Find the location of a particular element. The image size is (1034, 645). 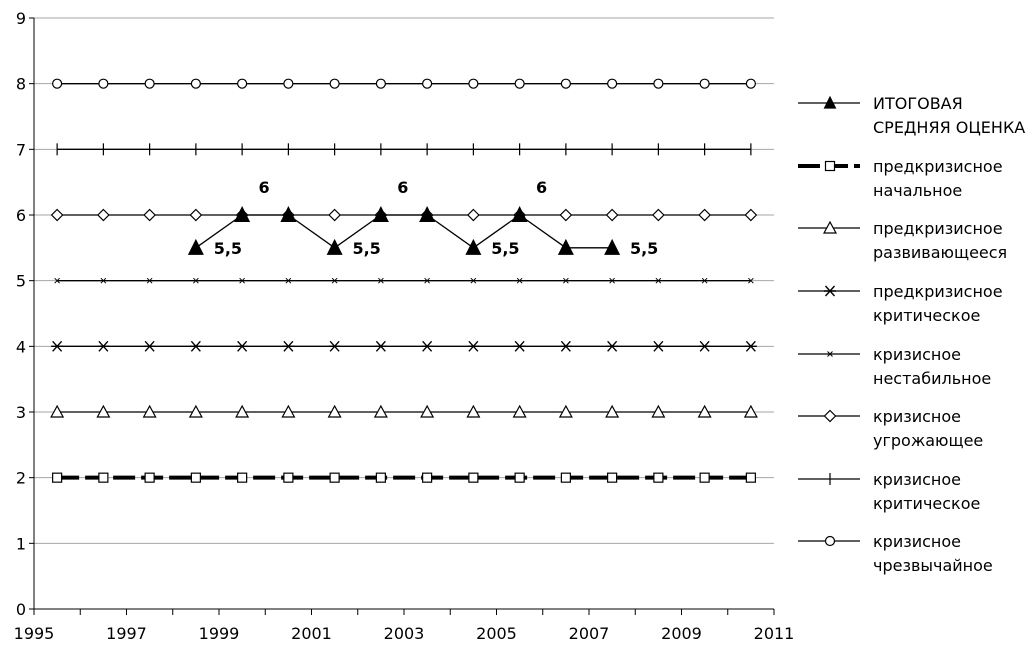

x-tick-label: 2001 is located at coordinates (311, 633).